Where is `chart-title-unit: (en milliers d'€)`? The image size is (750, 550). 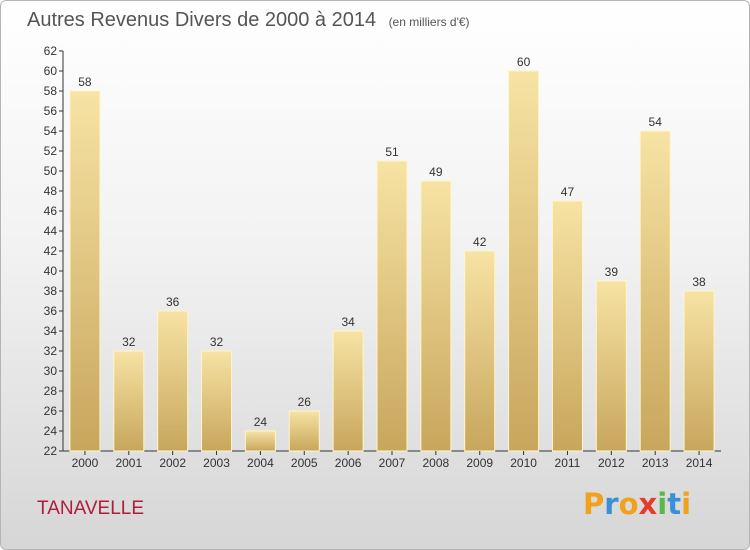
chart-title-unit: (en milliers d'€) is located at coordinates (429, 22).